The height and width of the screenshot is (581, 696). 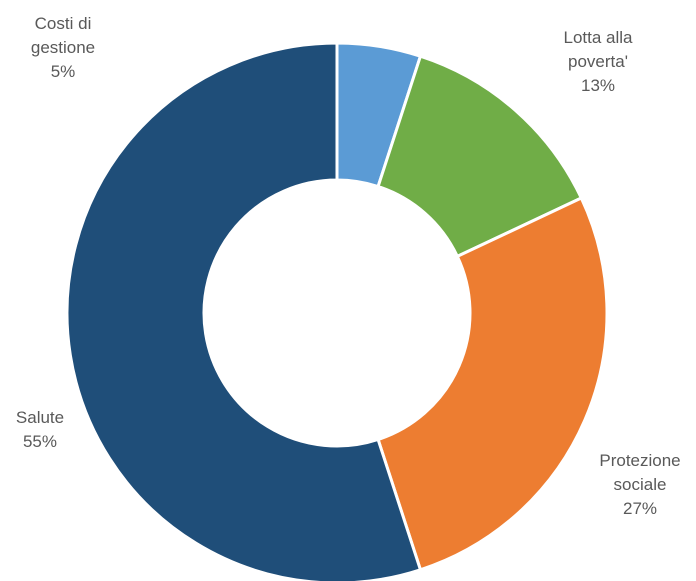 I want to click on slice-label: Salute 55%, so click(x=40, y=430).